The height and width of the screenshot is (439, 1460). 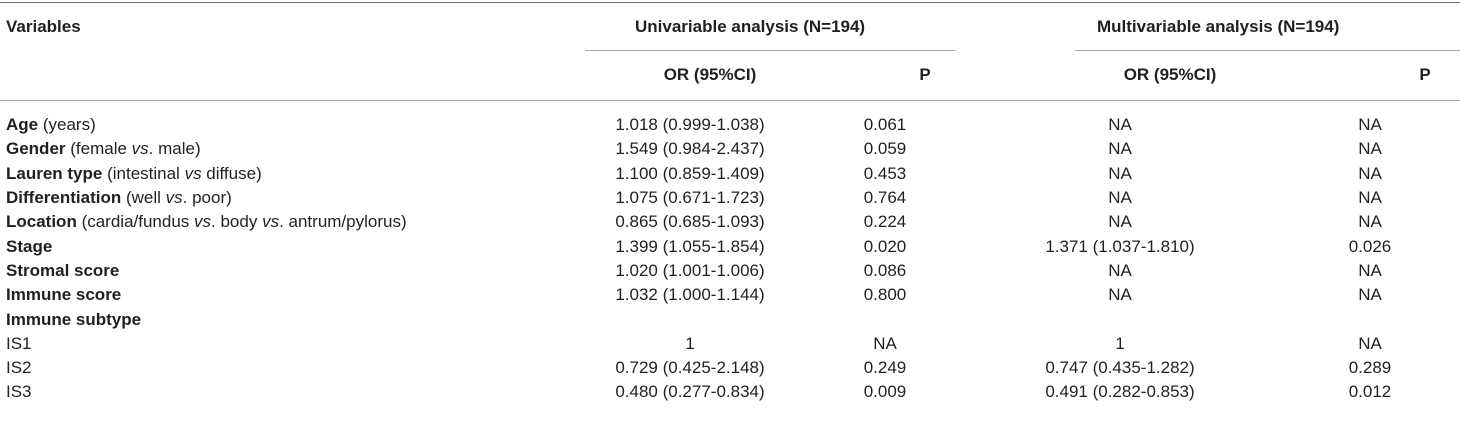 What do you see at coordinates (885, 343) in the screenshot?
I see `univariable-p-cell: NA` at bounding box center [885, 343].